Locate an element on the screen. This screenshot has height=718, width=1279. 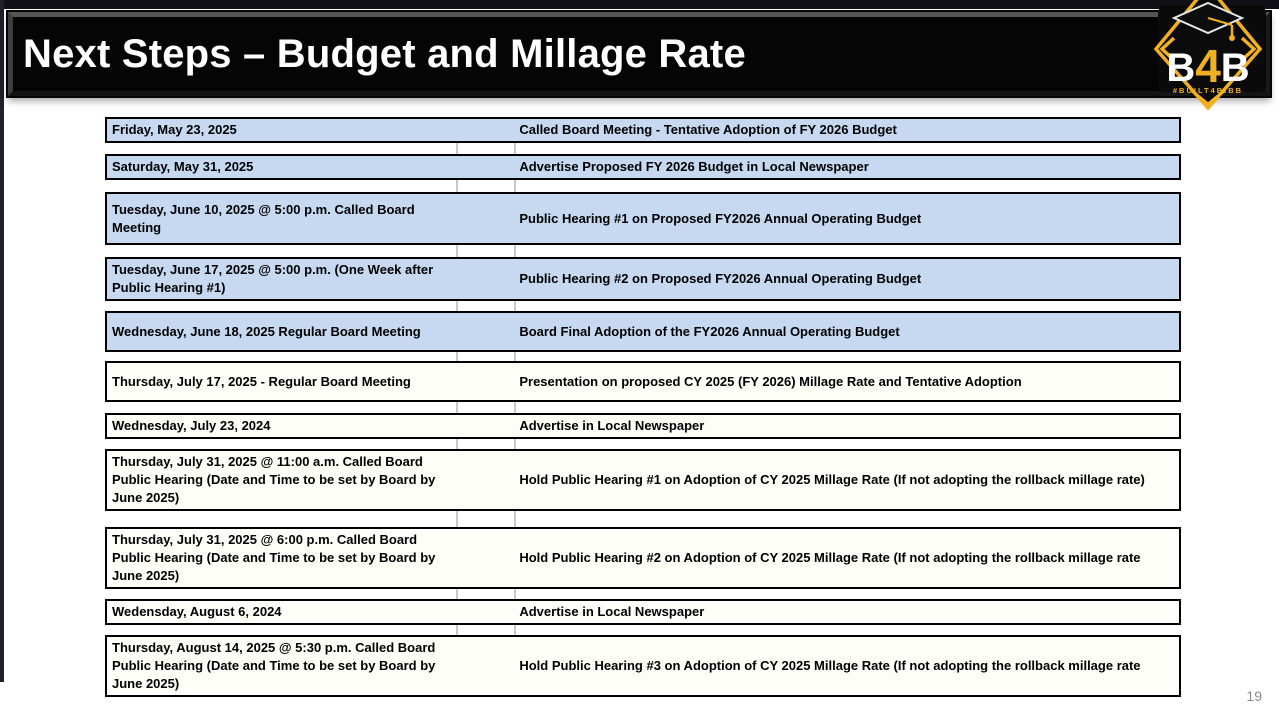
b4b-logo: B4B #BUILT4BIBB is located at coordinates (1210, 61).